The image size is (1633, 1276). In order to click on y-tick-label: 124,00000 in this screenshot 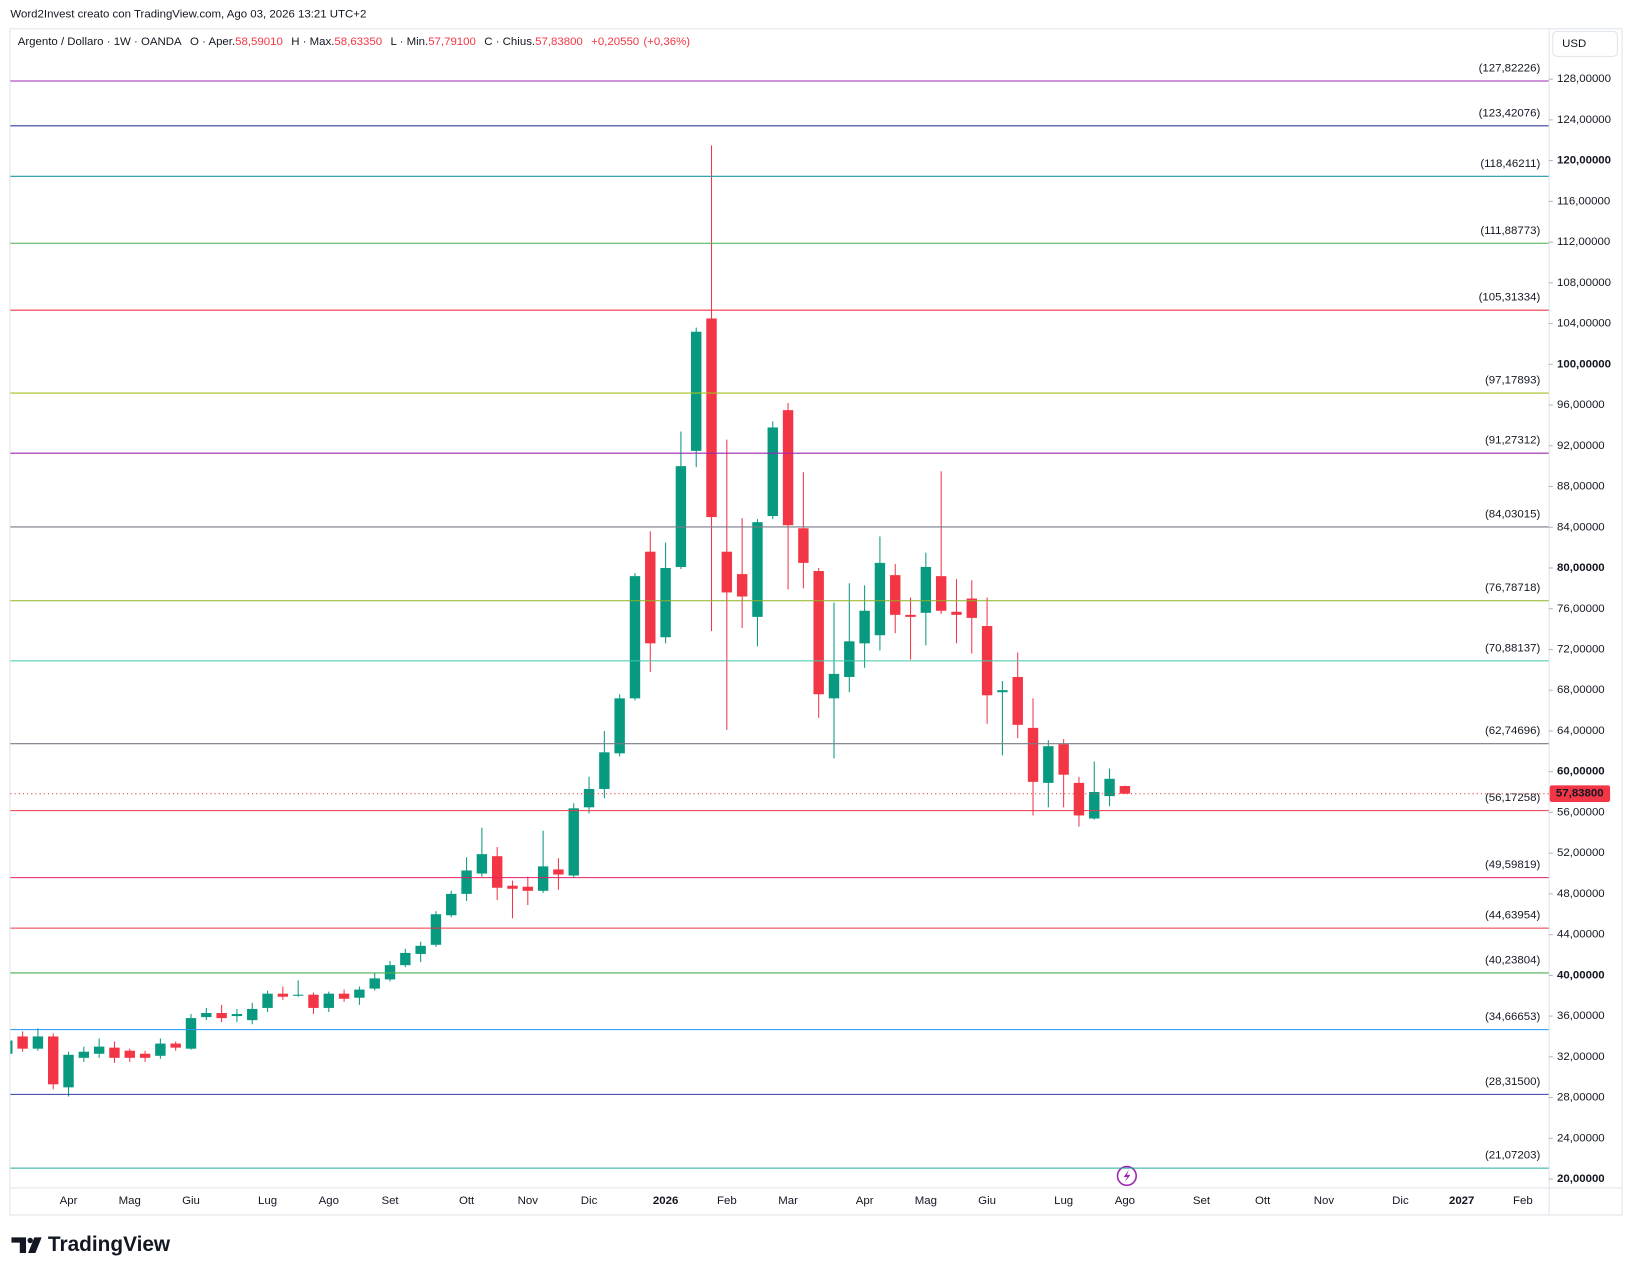, I will do `click(1584, 120)`.